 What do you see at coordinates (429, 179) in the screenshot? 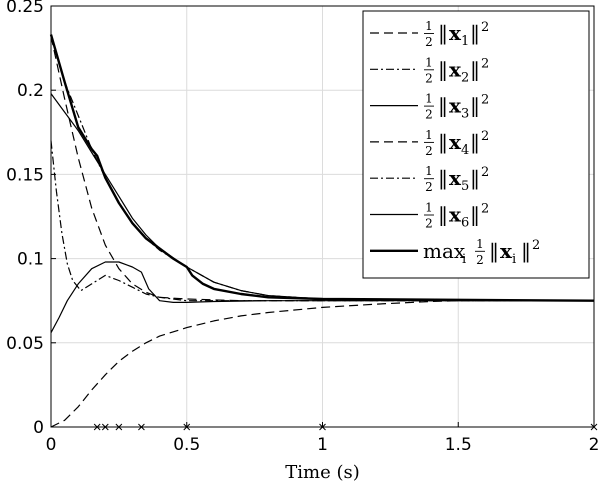
I see `legend-entry: 12 ‖ x 5 ‖ 2` at bounding box center [429, 179].